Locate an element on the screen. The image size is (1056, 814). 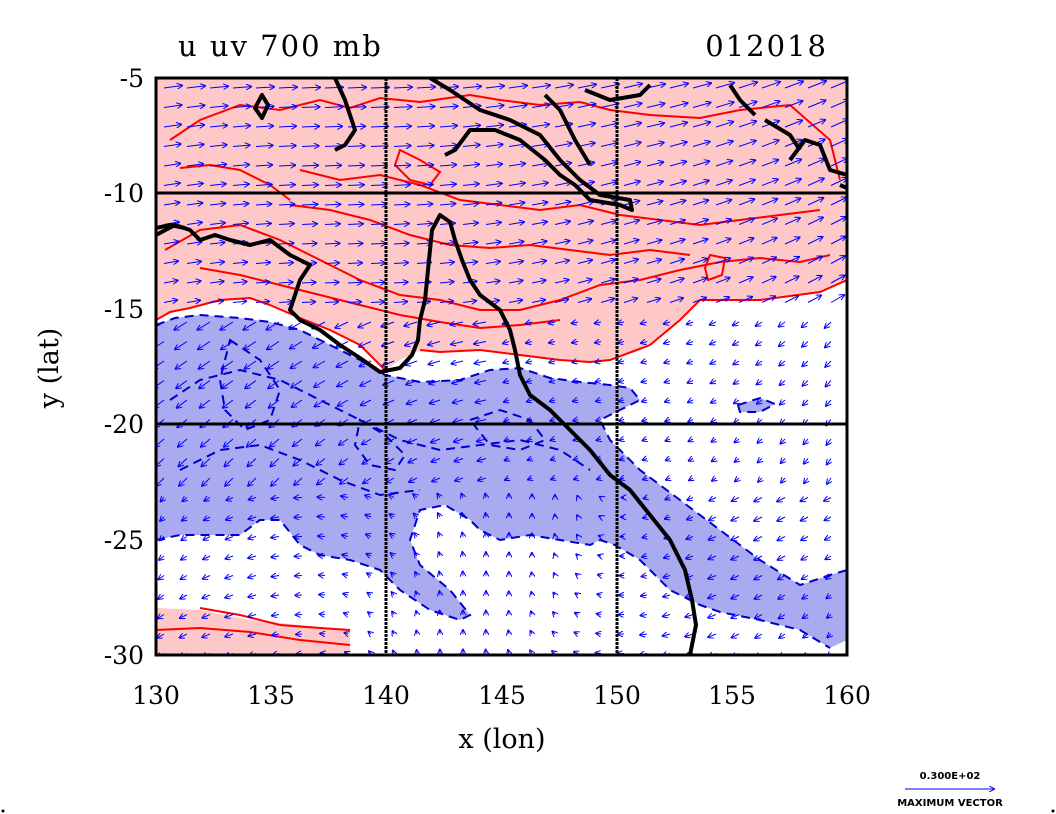
corner-dot is located at coordinates (1053, 811).